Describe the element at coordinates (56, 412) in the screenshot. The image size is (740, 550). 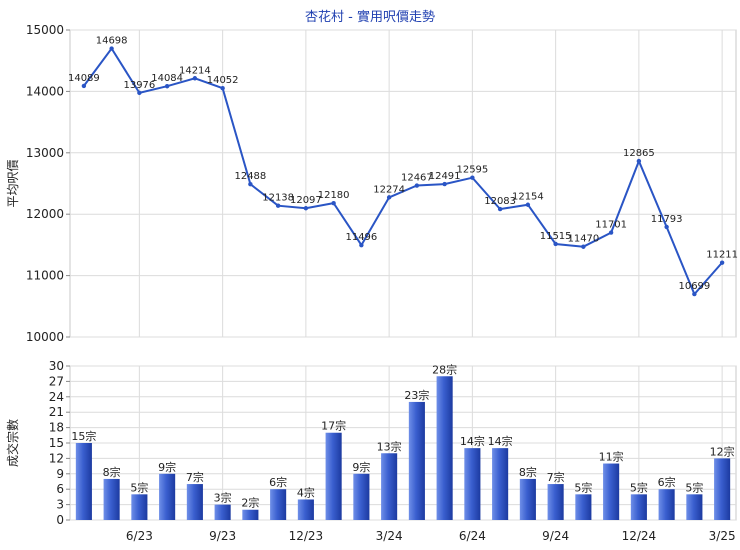
I see `volume-ytick-label: 21` at that location.